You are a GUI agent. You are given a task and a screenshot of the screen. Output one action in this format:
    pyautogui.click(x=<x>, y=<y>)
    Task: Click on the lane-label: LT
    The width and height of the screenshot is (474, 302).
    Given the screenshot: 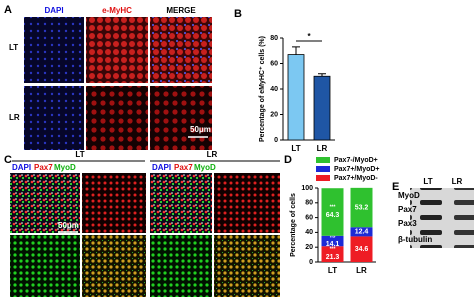 What is the action you would take?
    pyautogui.click(x=427, y=181)
    